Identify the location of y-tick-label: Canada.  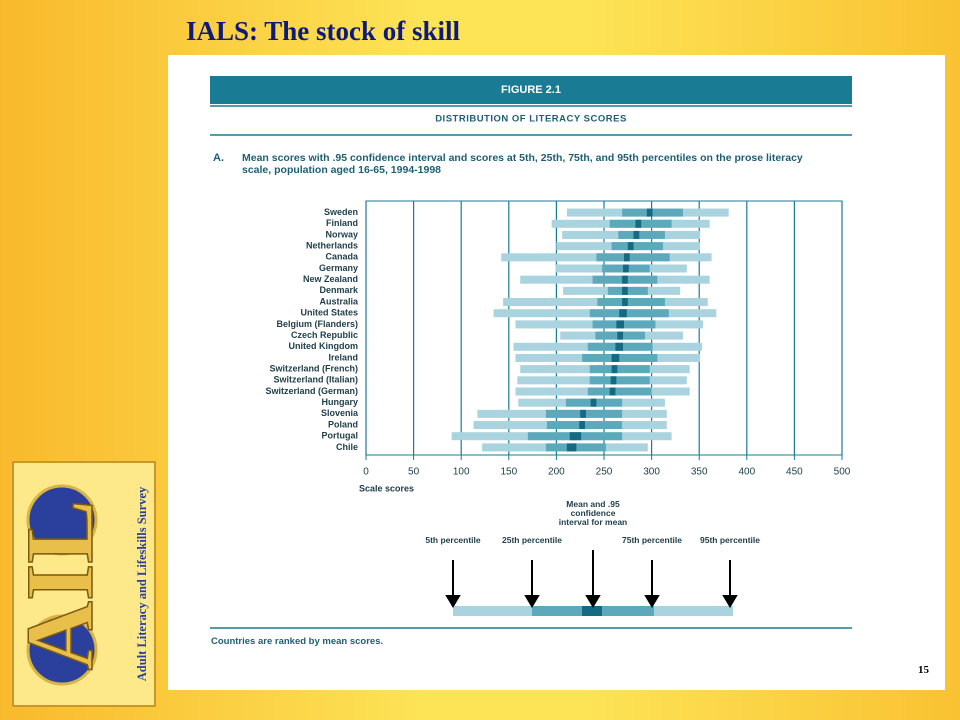
(342, 257).